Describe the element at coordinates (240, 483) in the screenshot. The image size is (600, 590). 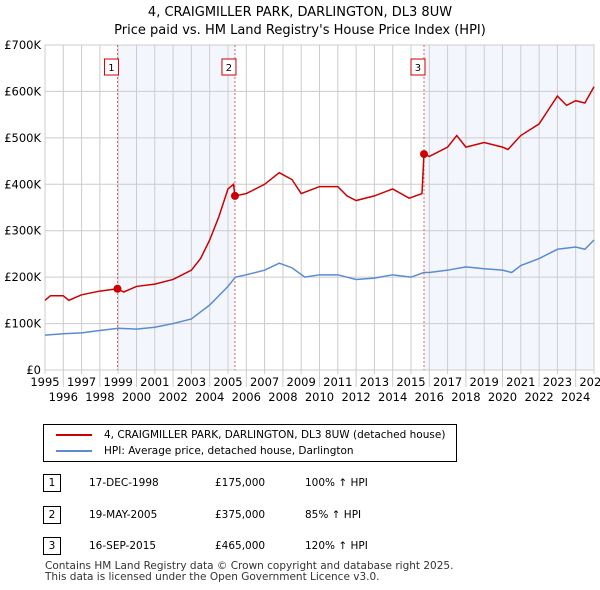
I see `sale-price: £175,000` at that location.